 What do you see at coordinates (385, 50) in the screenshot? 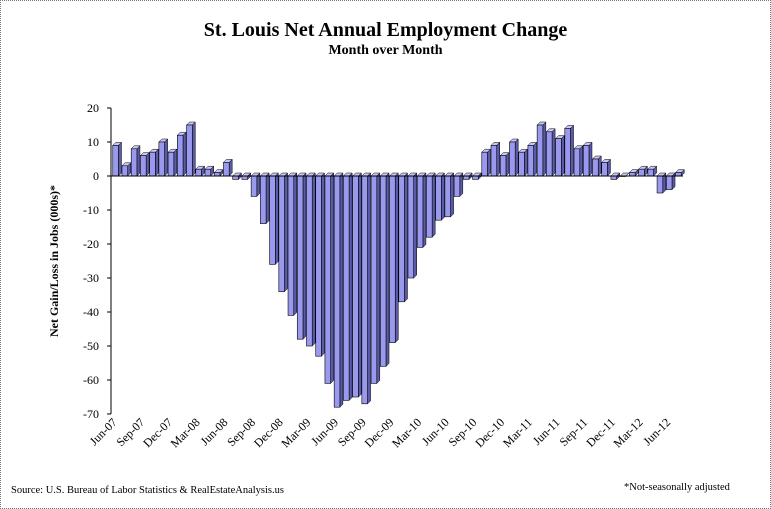
I see `chart-subtitle: Month over Month` at bounding box center [385, 50].